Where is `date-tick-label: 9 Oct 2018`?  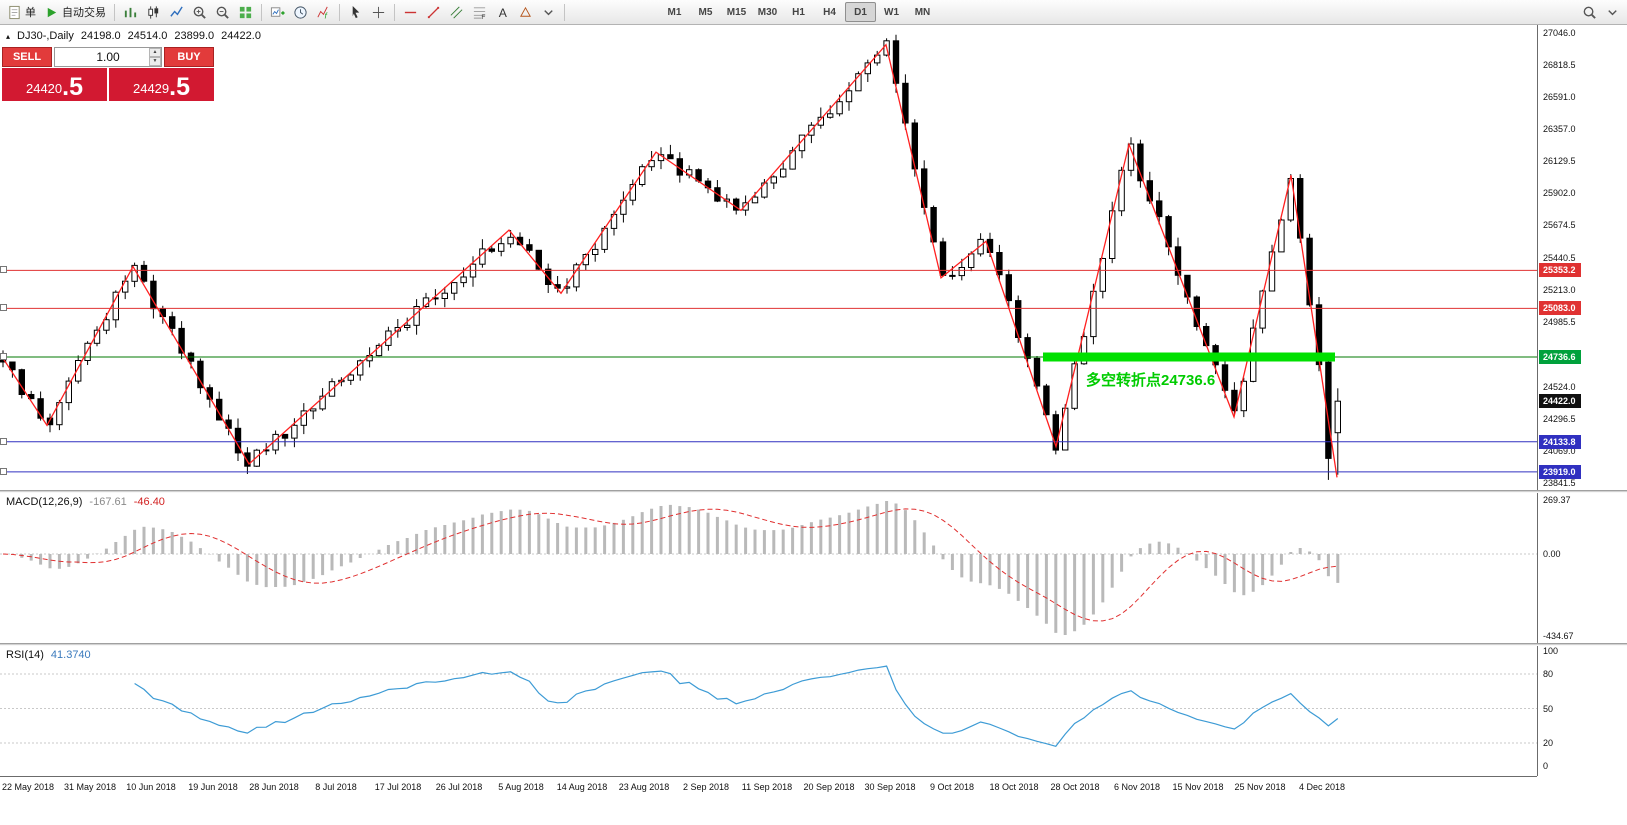
date-tick-label: 9 Oct 2018 is located at coordinates (952, 787).